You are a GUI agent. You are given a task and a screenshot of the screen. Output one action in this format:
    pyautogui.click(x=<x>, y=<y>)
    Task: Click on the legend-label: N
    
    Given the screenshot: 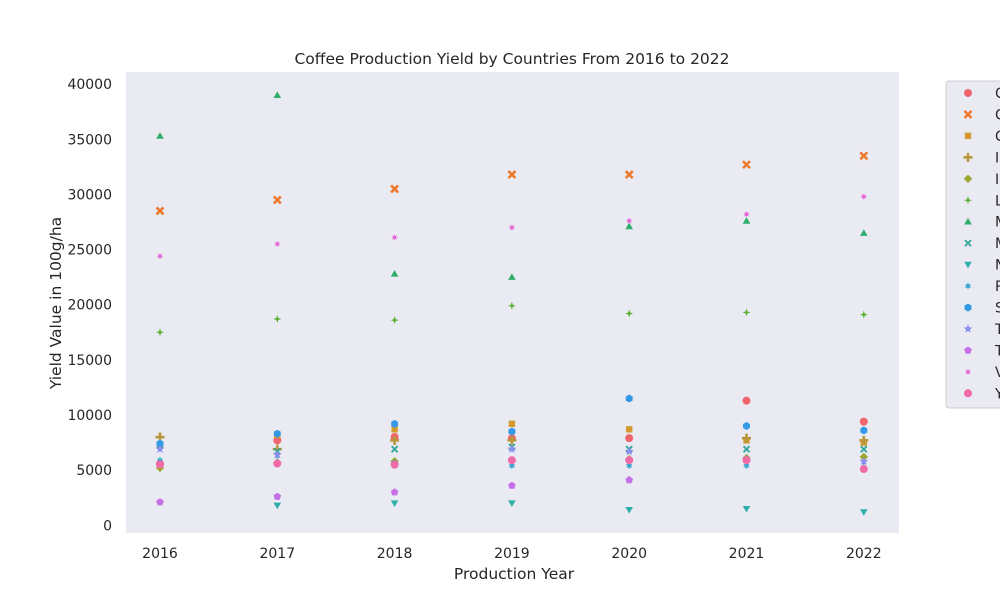 What is the action you would take?
    pyautogui.click(x=997, y=266)
    